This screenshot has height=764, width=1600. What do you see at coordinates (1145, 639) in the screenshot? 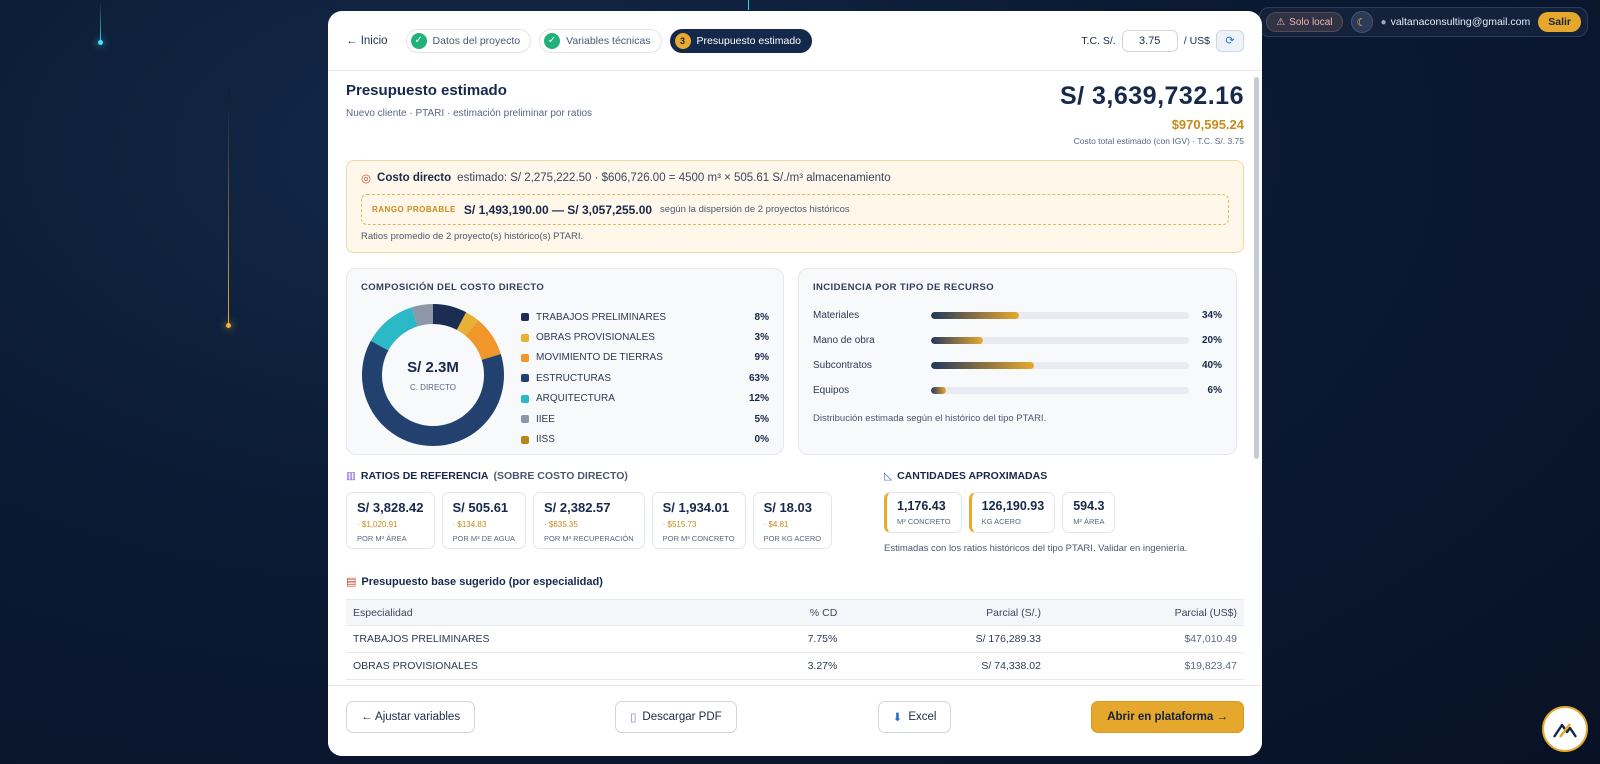
I see `cell-usd: $47,010.49` at bounding box center [1145, 639].